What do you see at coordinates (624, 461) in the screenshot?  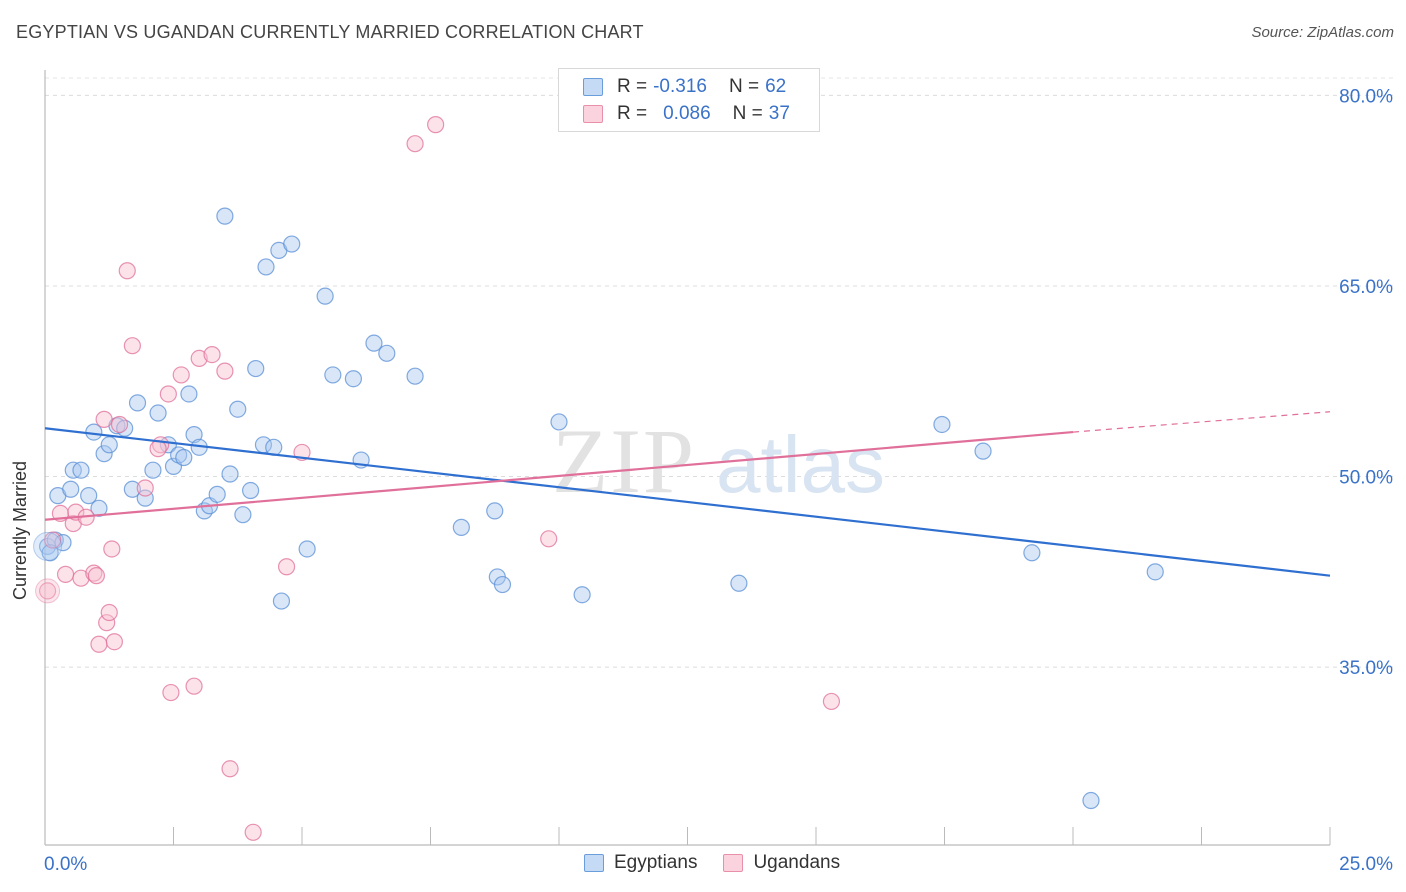 I see `watermark-zip: ZIP` at bounding box center [624, 461].